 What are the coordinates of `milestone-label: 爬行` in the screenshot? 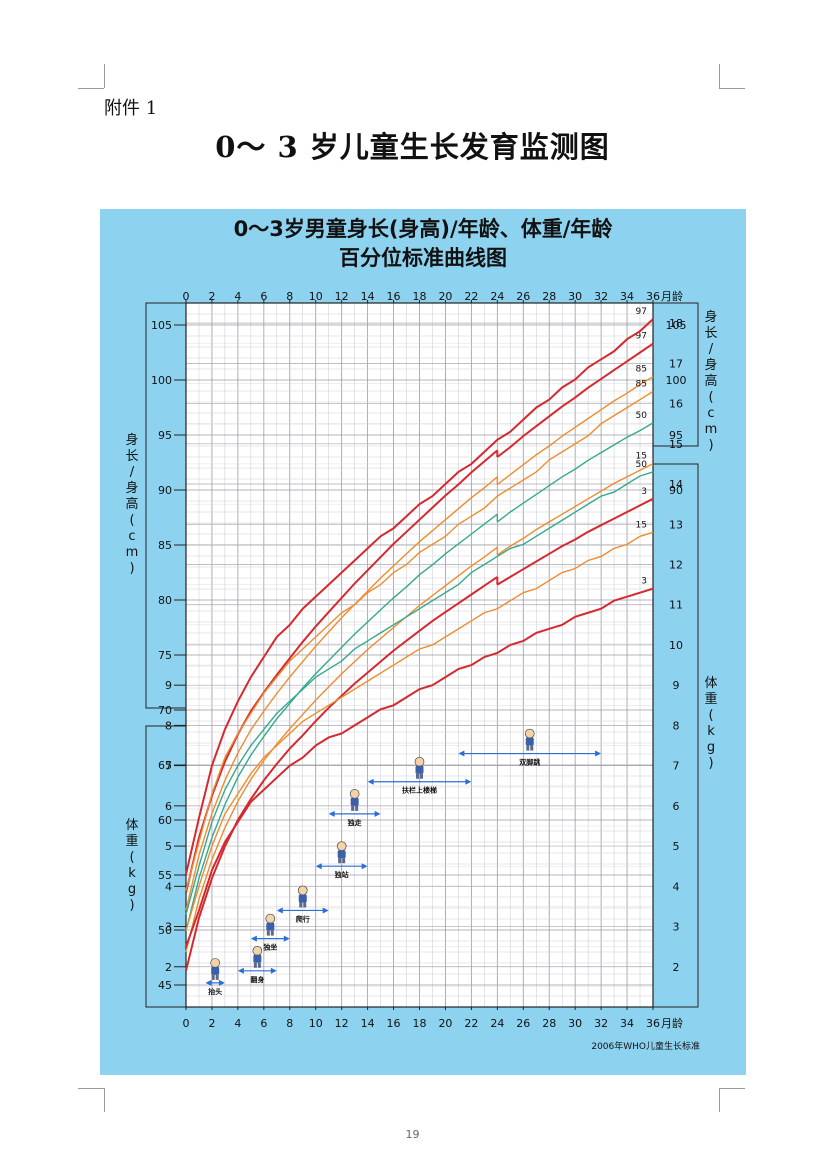 It's located at (302, 918).